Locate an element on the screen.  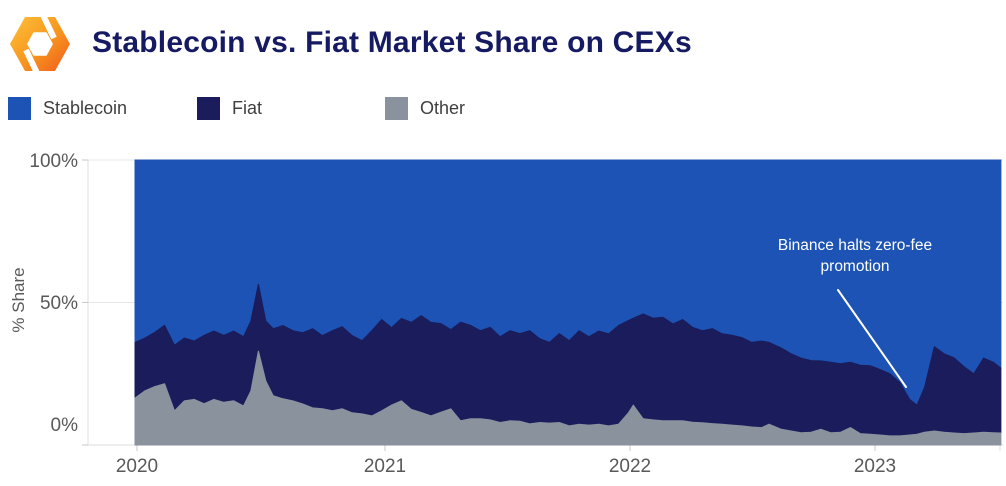
legend-swatch-stablecoin is located at coordinates (19, 108).